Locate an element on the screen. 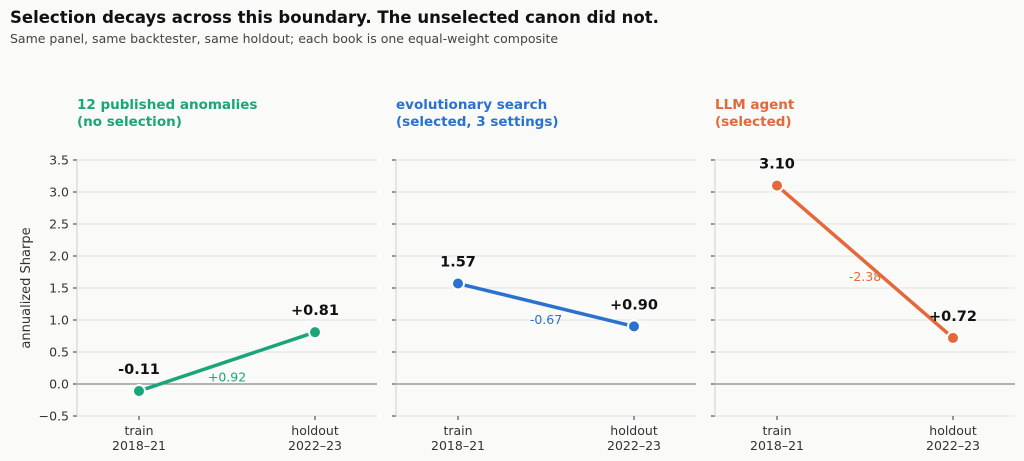 This screenshot has height=461, width=1024. panel-title-line: evolutionary search is located at coordinates (471, 105).